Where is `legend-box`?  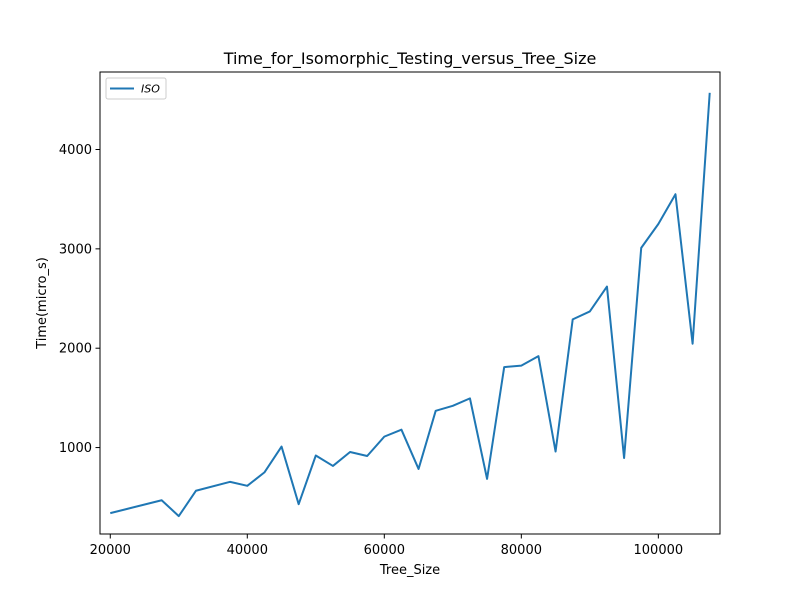
legend-box is located at coordinates (136, 88).